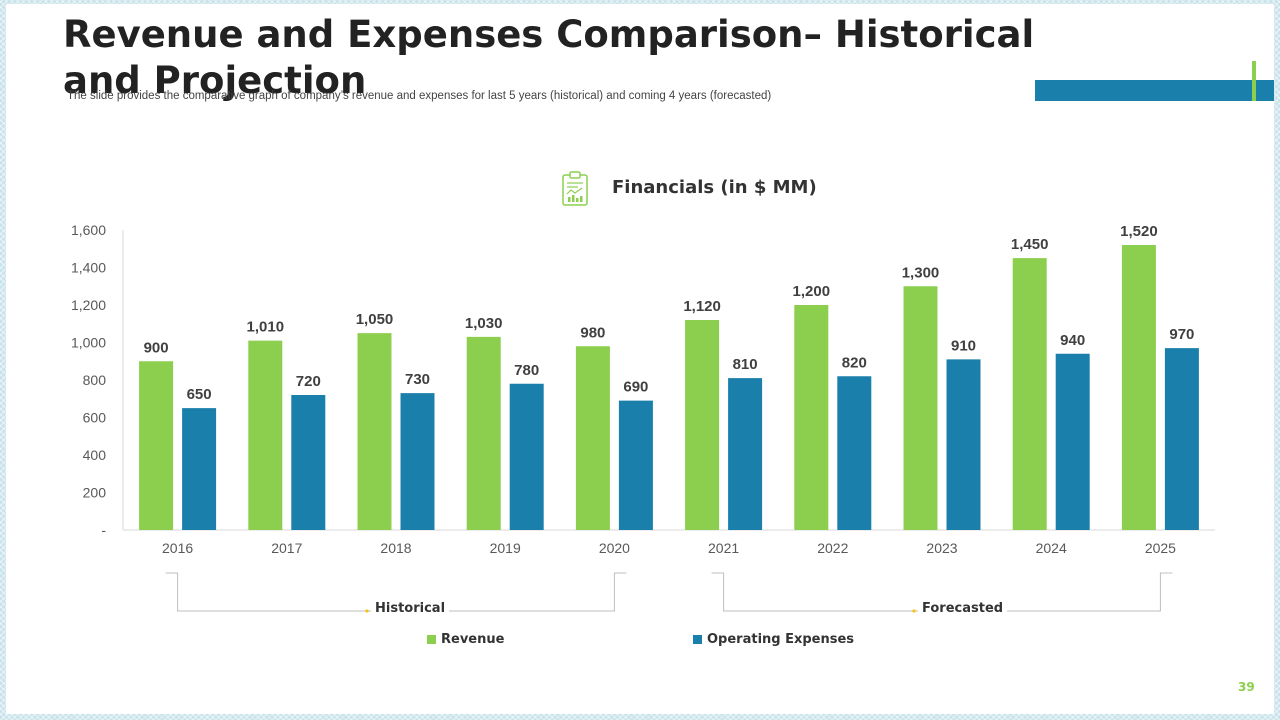 Image resolution: width=1280 pixels, height=720 pixels. I want to click on x-tick-label: 2021, so click(723, 548).